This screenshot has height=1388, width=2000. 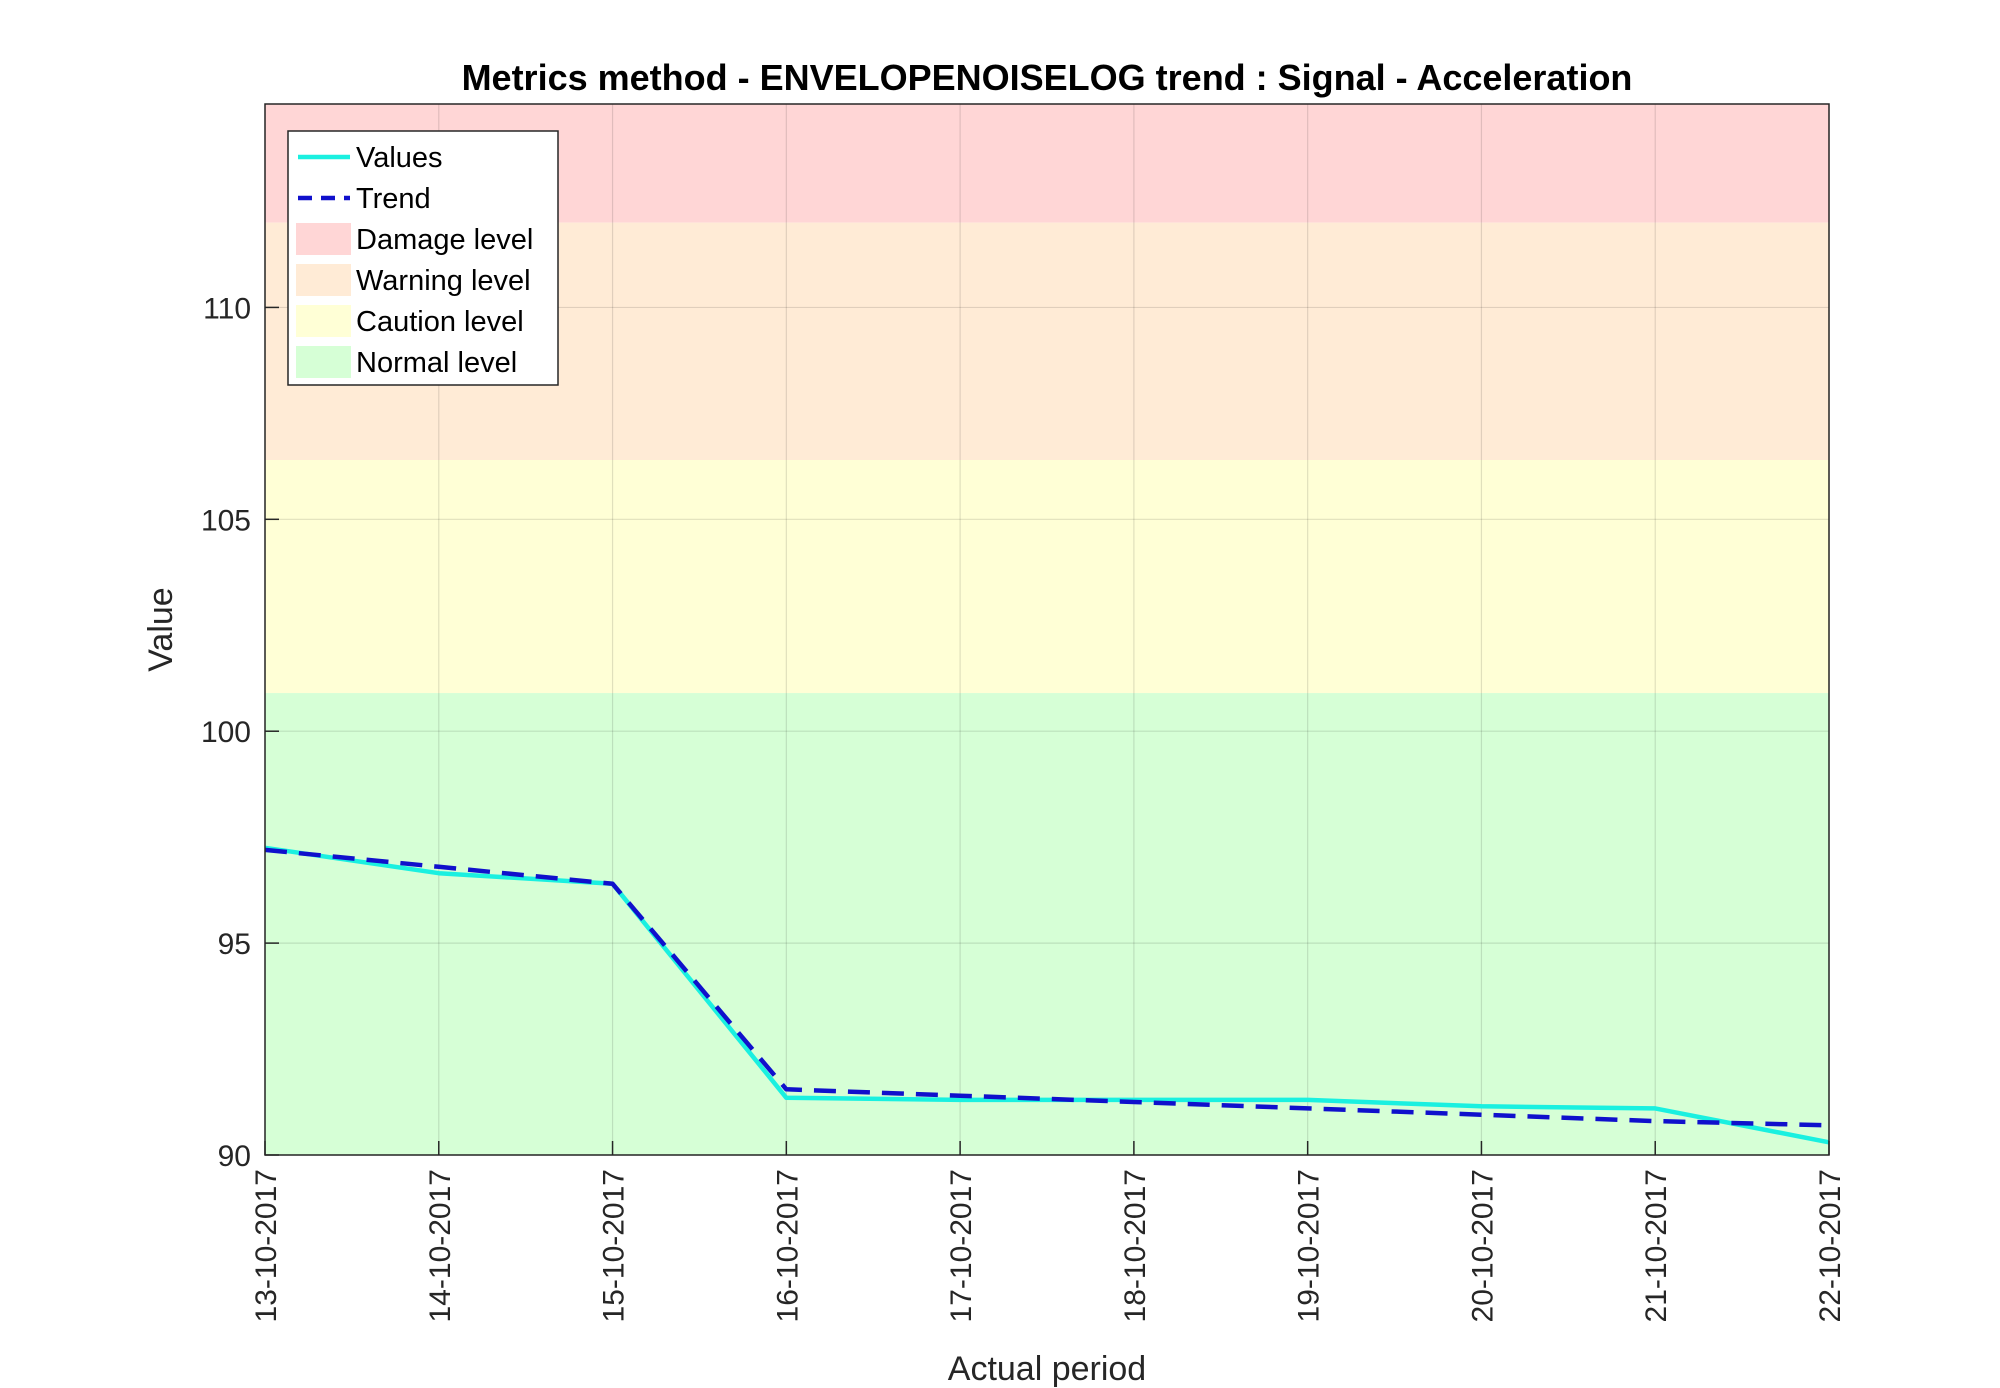 I want to click on y-tick-label: 95, so click(x=234, y=944).